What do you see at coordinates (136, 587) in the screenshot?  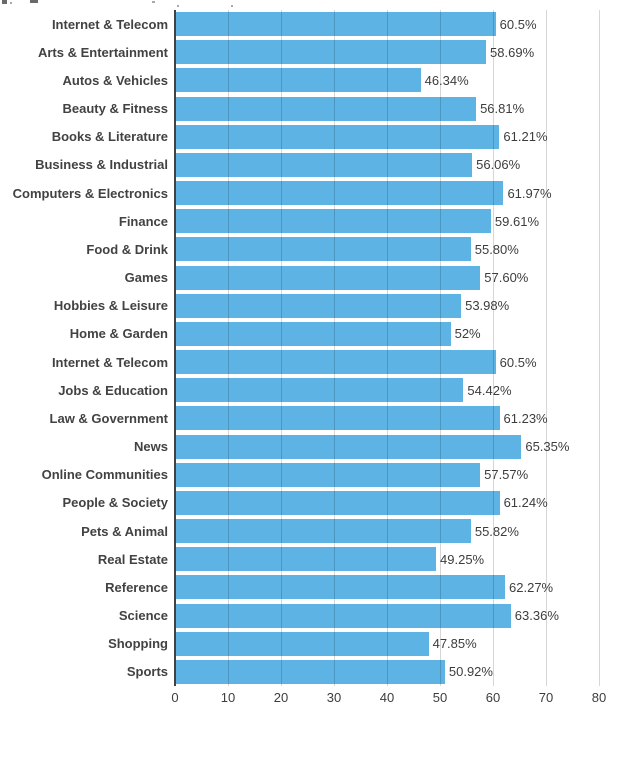 I see `category-label: Reference` at bounding box center [136, 587].